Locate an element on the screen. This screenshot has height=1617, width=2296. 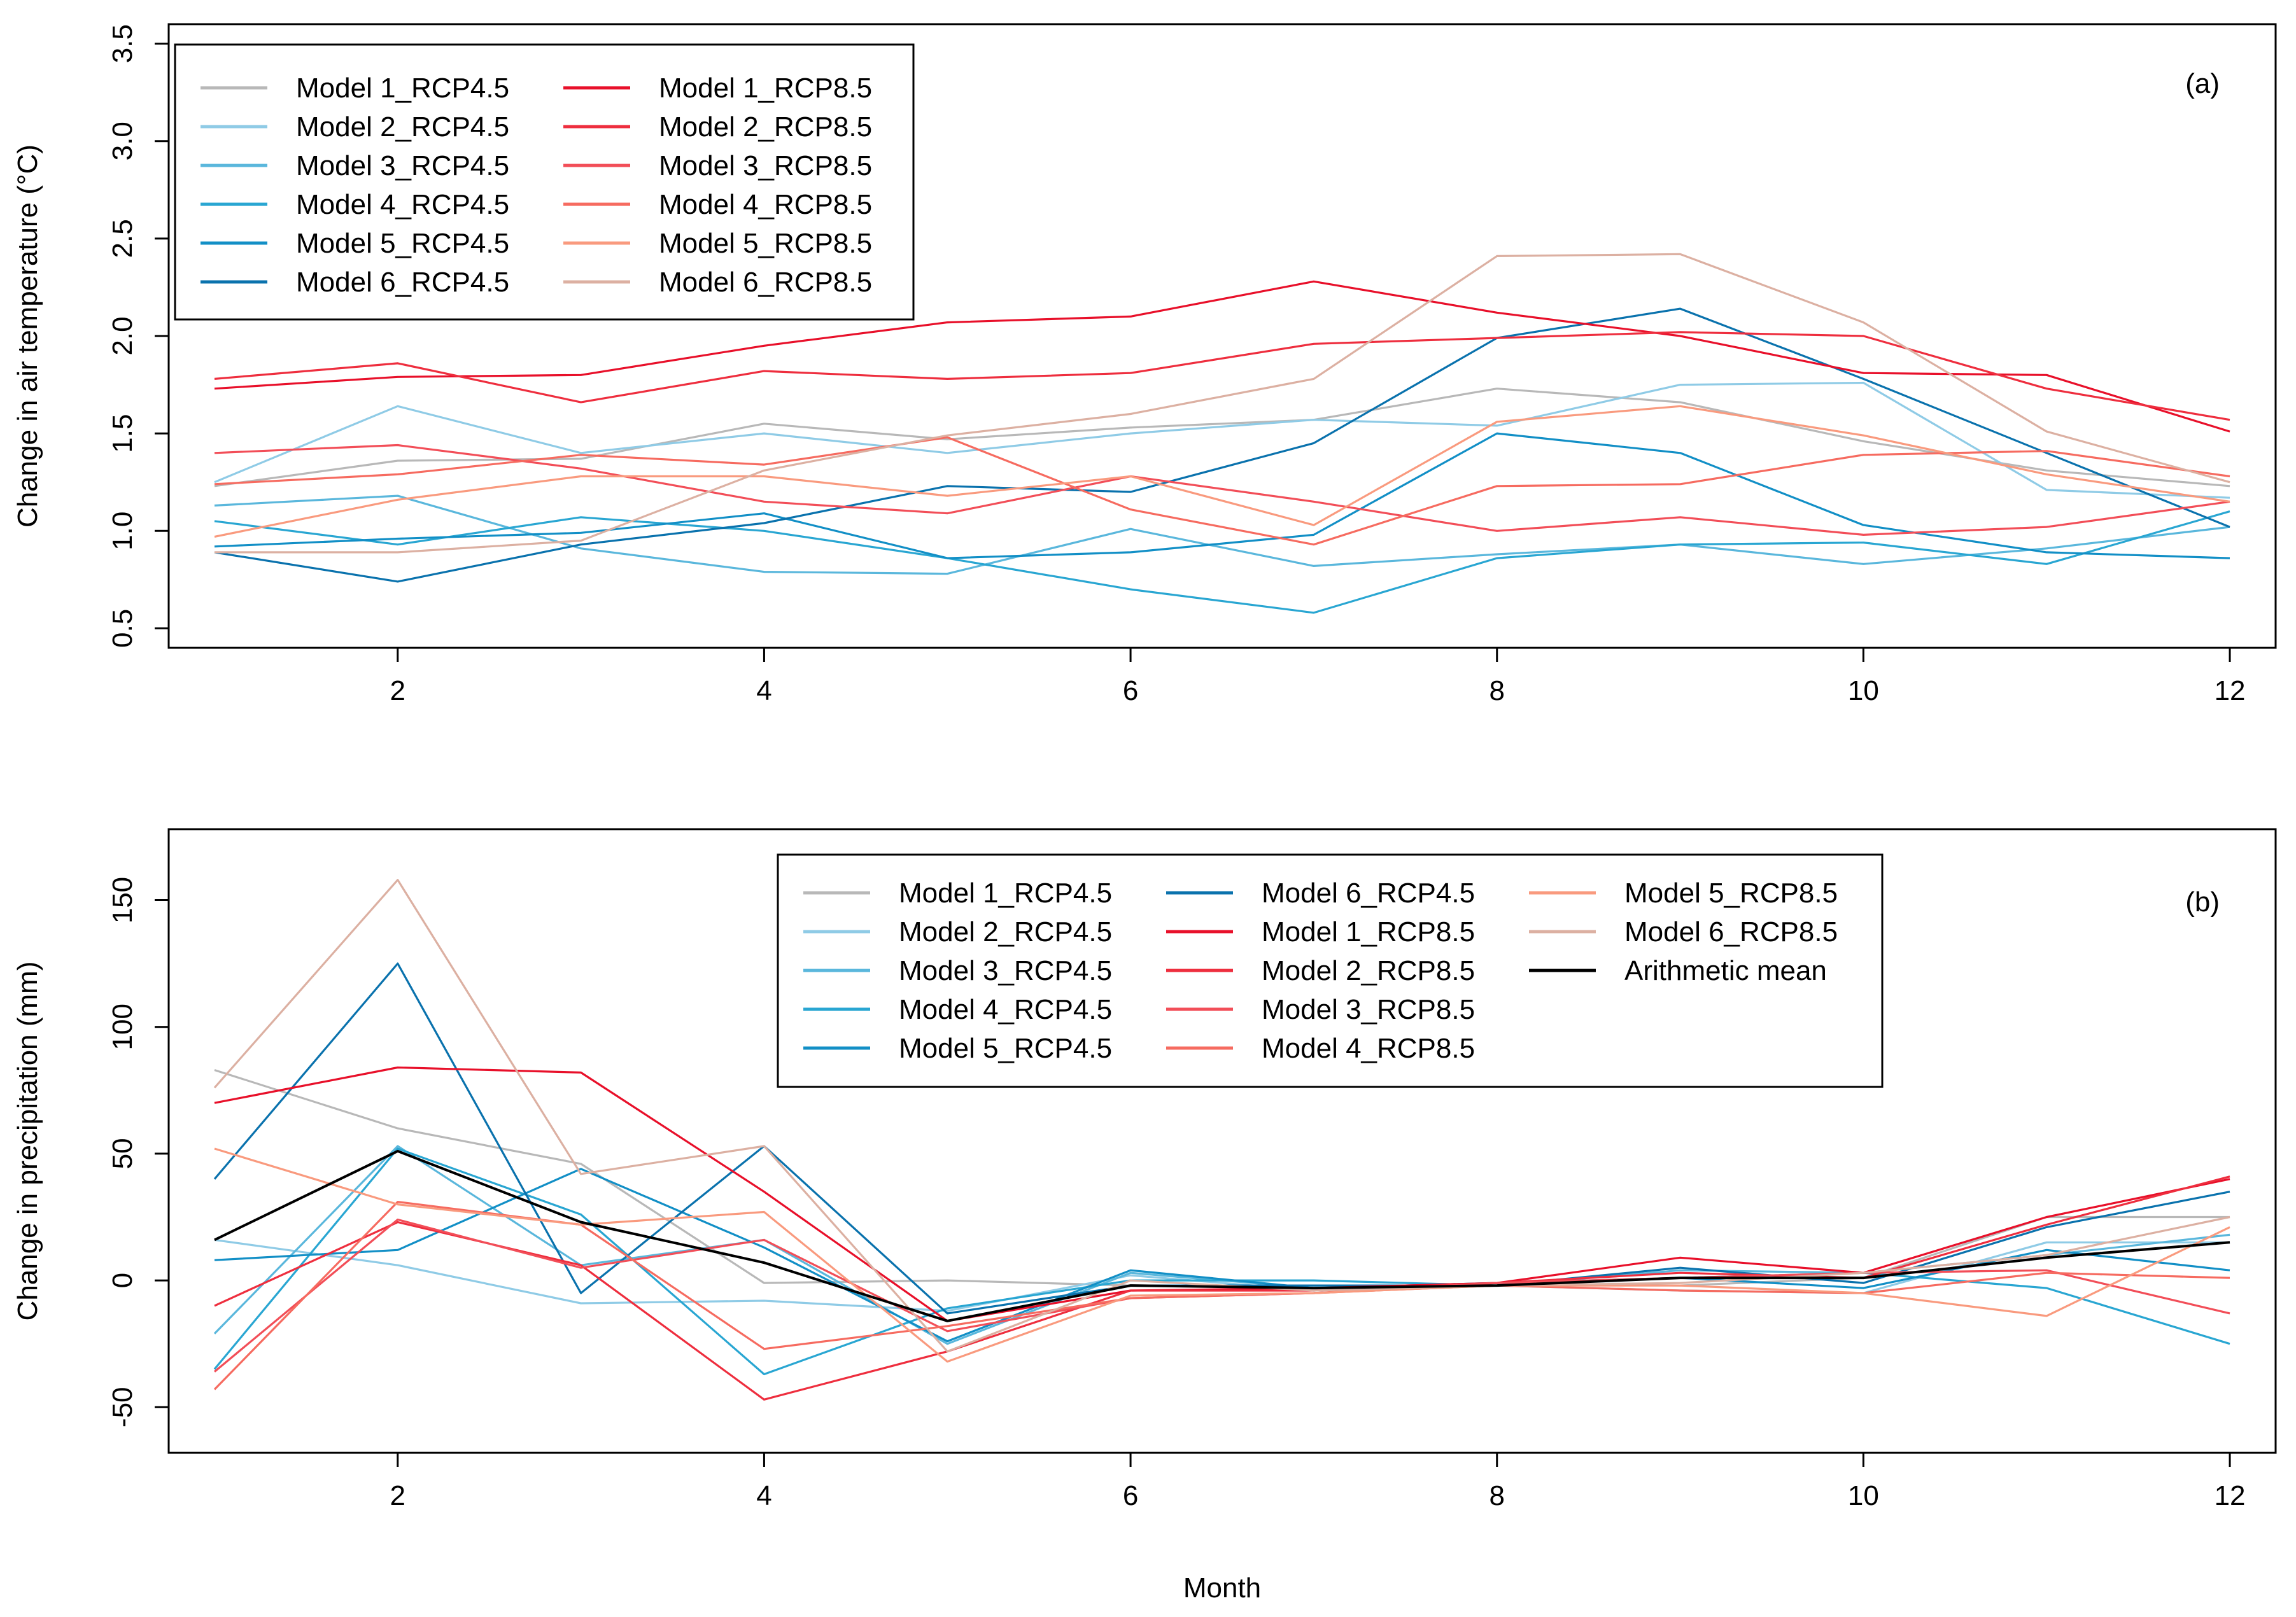
panel-b-x-tick-label: 8 is located at coordinates (1497, 1495).